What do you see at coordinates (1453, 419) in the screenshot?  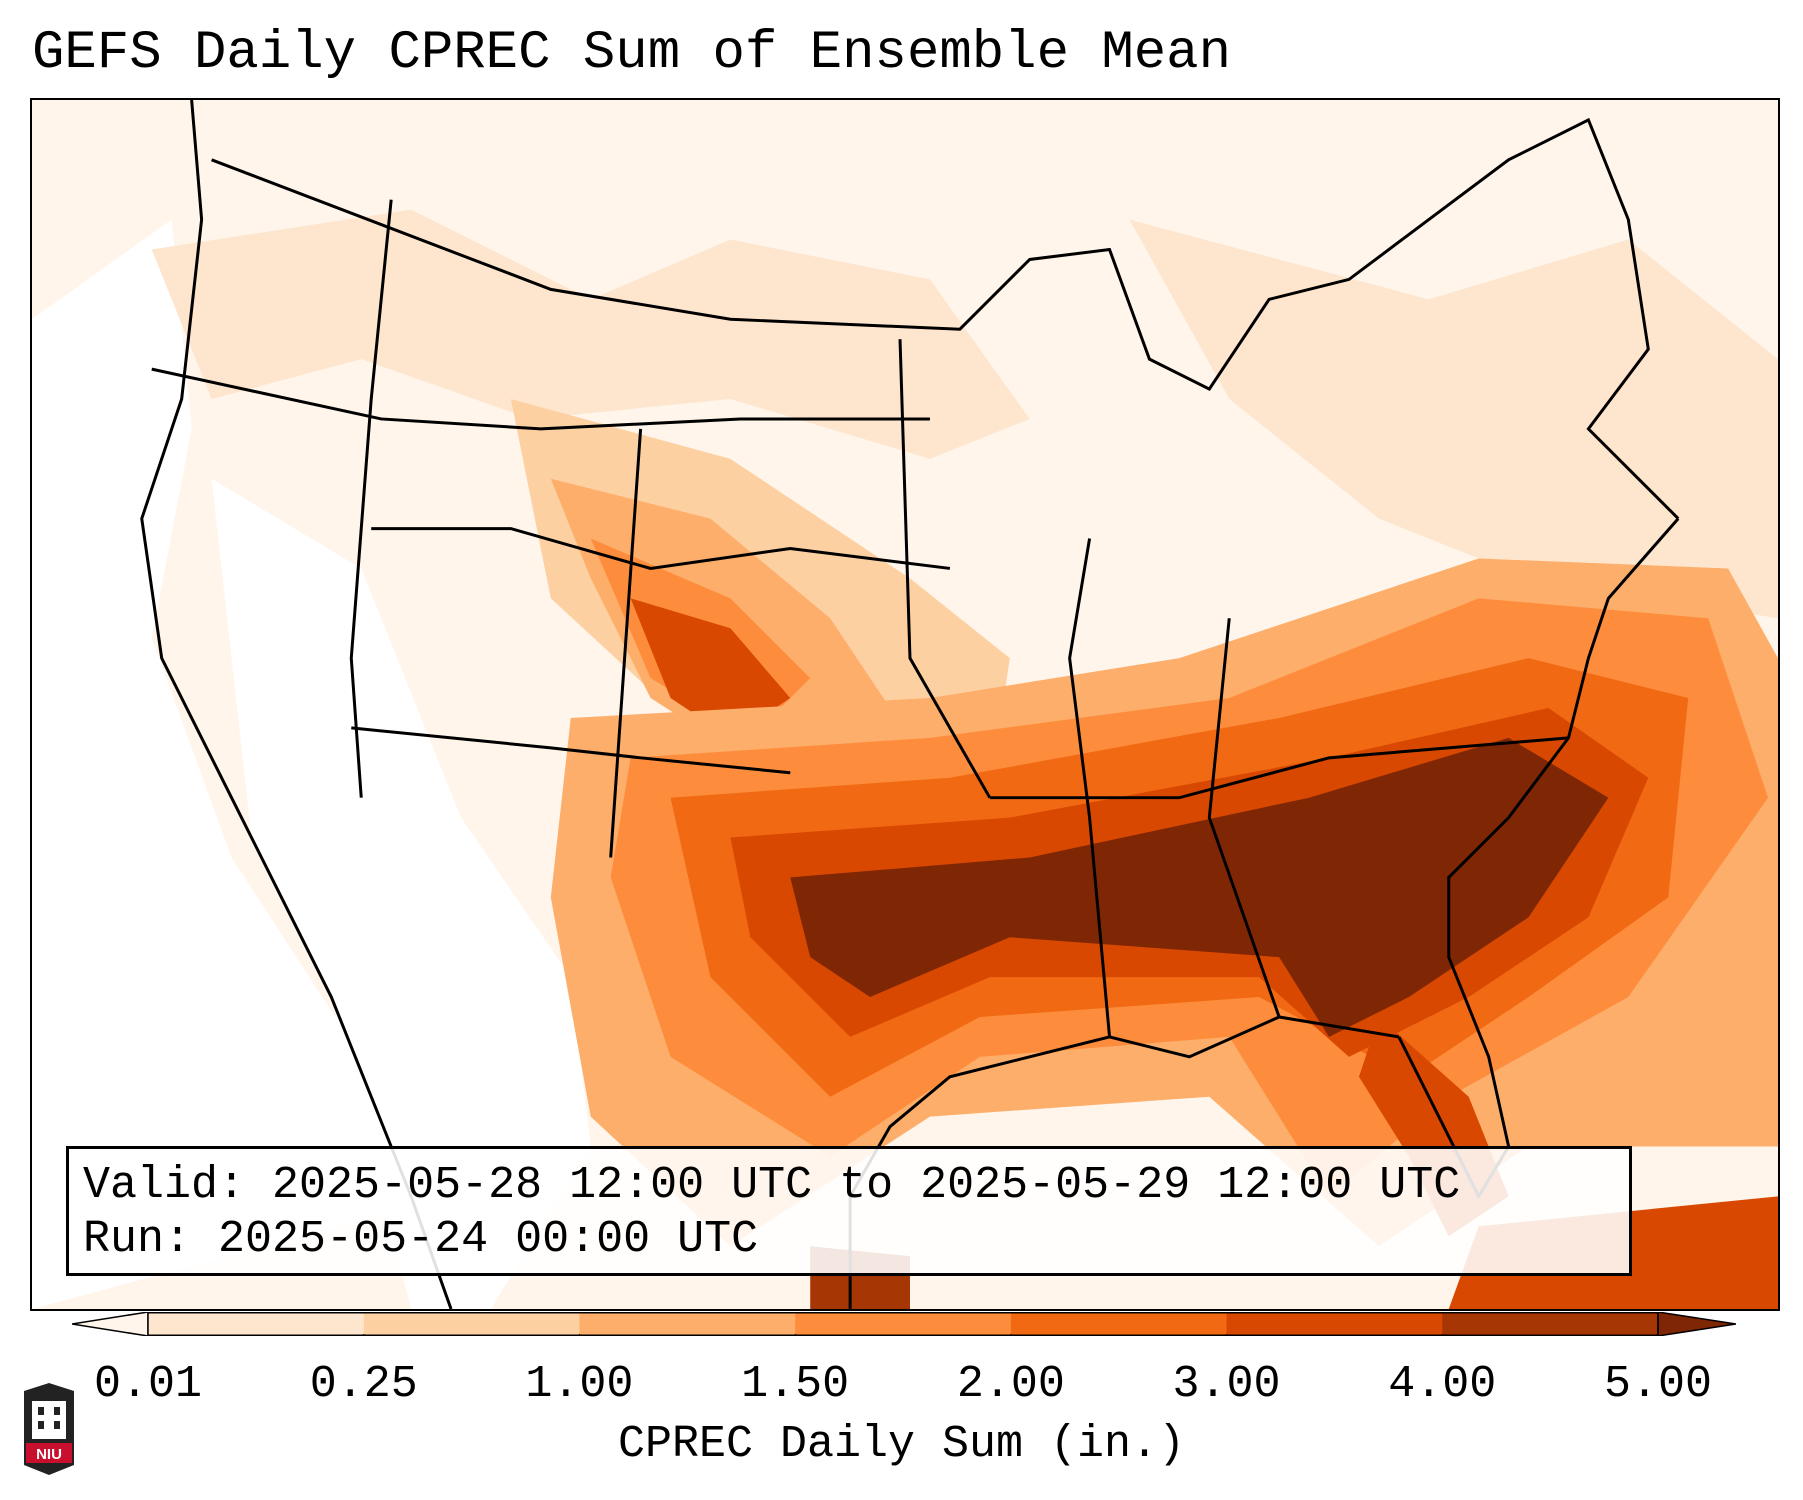 I see `precip-zone-northeast-light` at bounding box center [1453, 419].